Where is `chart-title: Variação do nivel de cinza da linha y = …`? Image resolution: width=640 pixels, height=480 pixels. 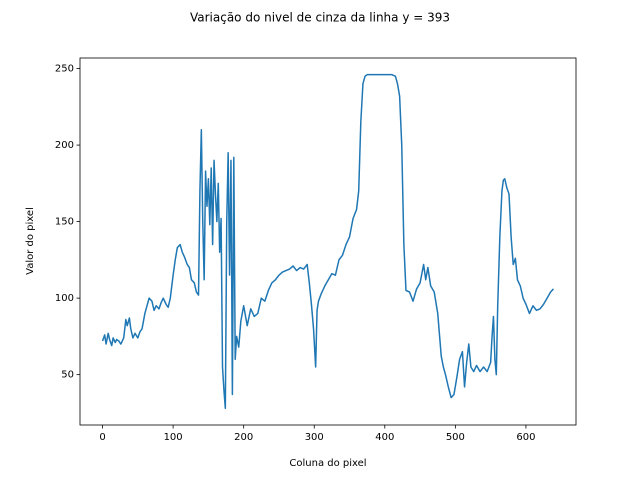
chart-title: Variação do nivel de cinza da linha y = … is located at coordinates (320, 18).